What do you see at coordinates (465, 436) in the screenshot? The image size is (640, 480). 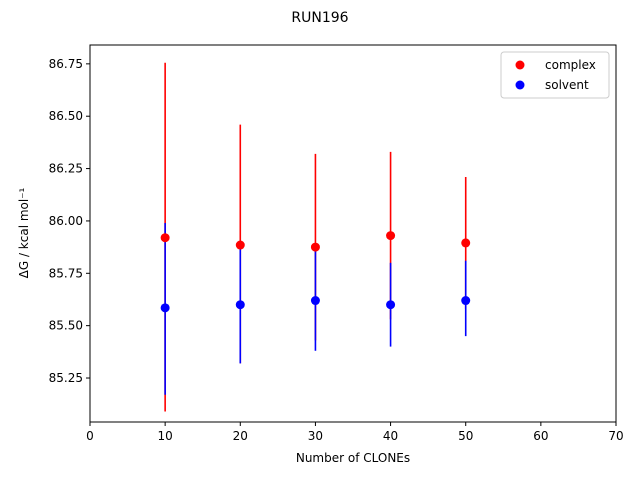 I see `x-tick-label: 50` at bounding box center [465, 436].